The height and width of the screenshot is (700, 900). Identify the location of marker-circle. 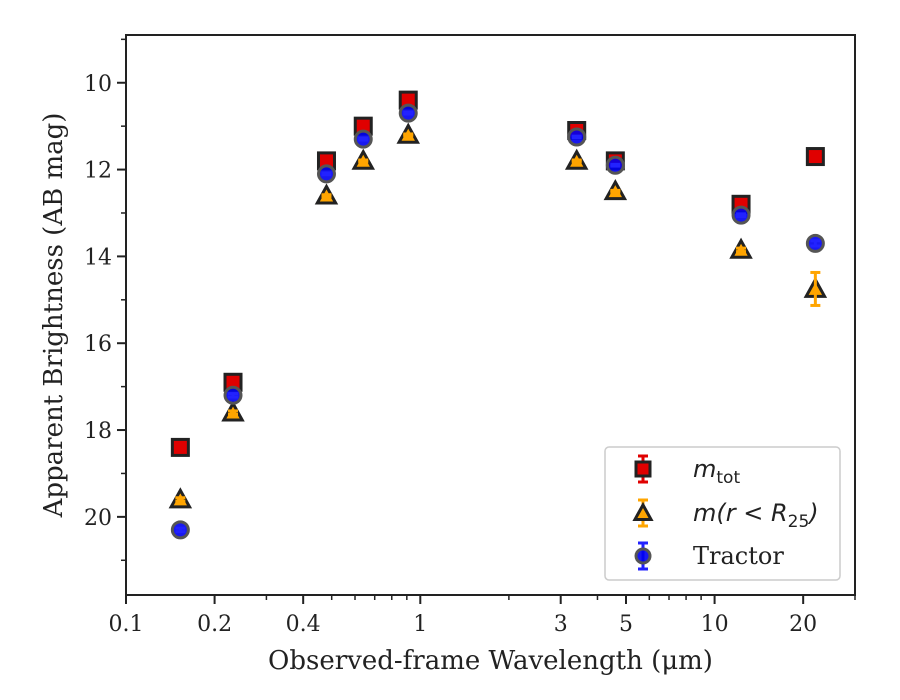
(643, 556).